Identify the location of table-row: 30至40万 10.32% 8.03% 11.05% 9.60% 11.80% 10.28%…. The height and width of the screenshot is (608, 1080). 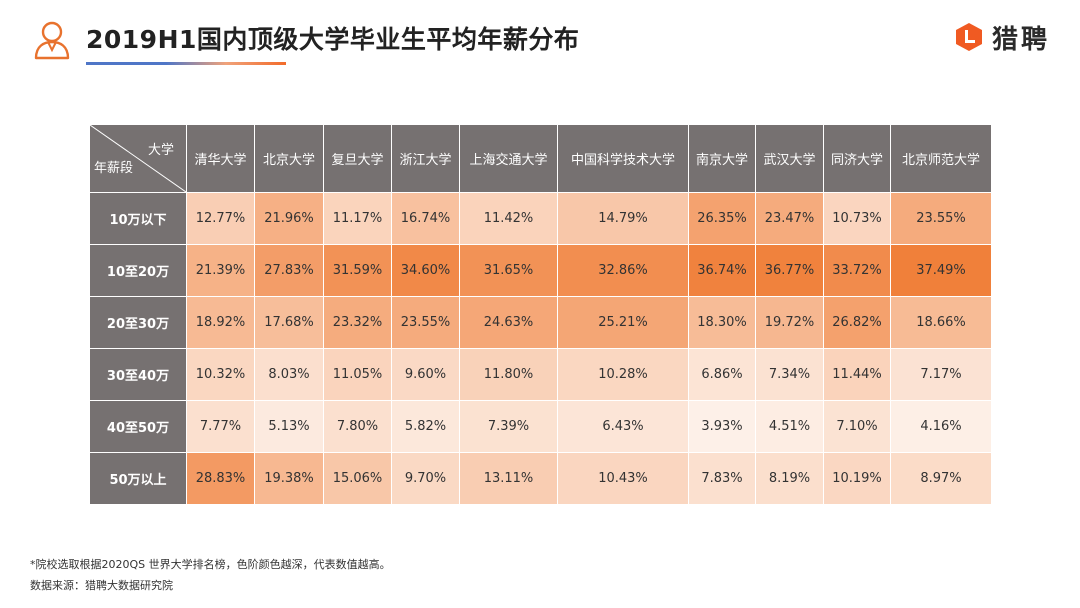
(540, 374).